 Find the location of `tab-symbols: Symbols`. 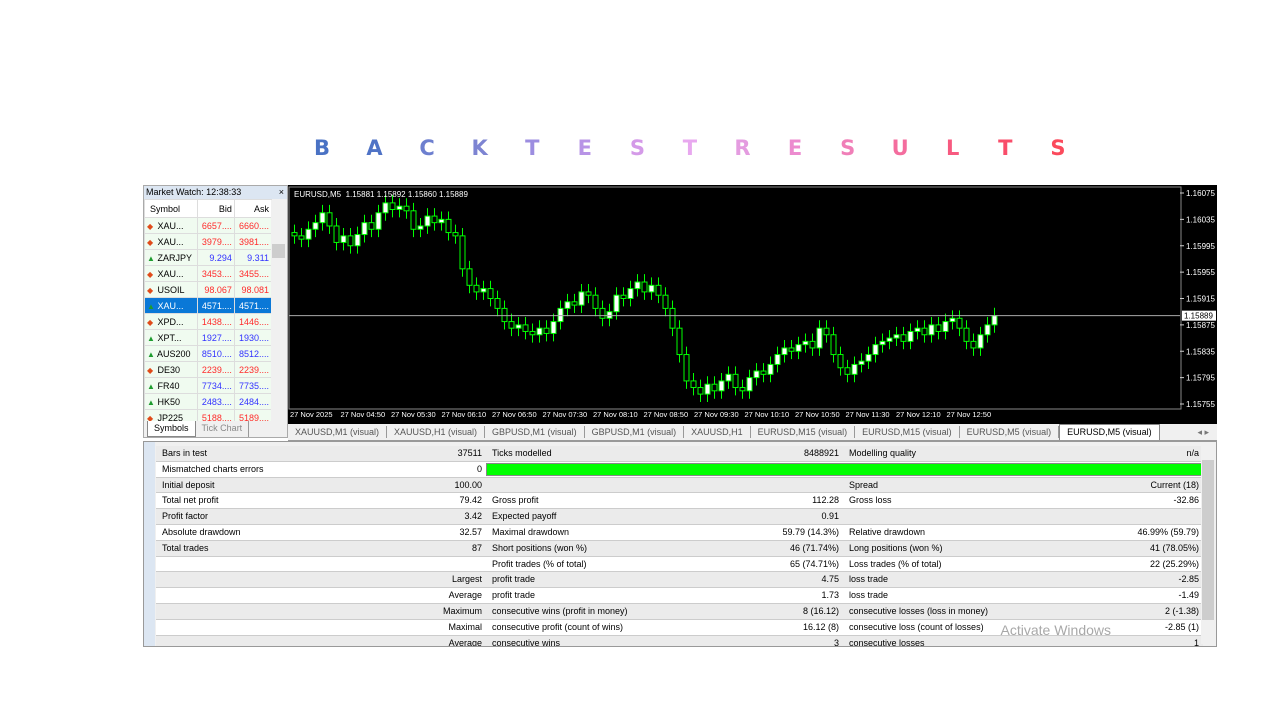

tab-symbols: Symbols is located at coordinates (171, 429).